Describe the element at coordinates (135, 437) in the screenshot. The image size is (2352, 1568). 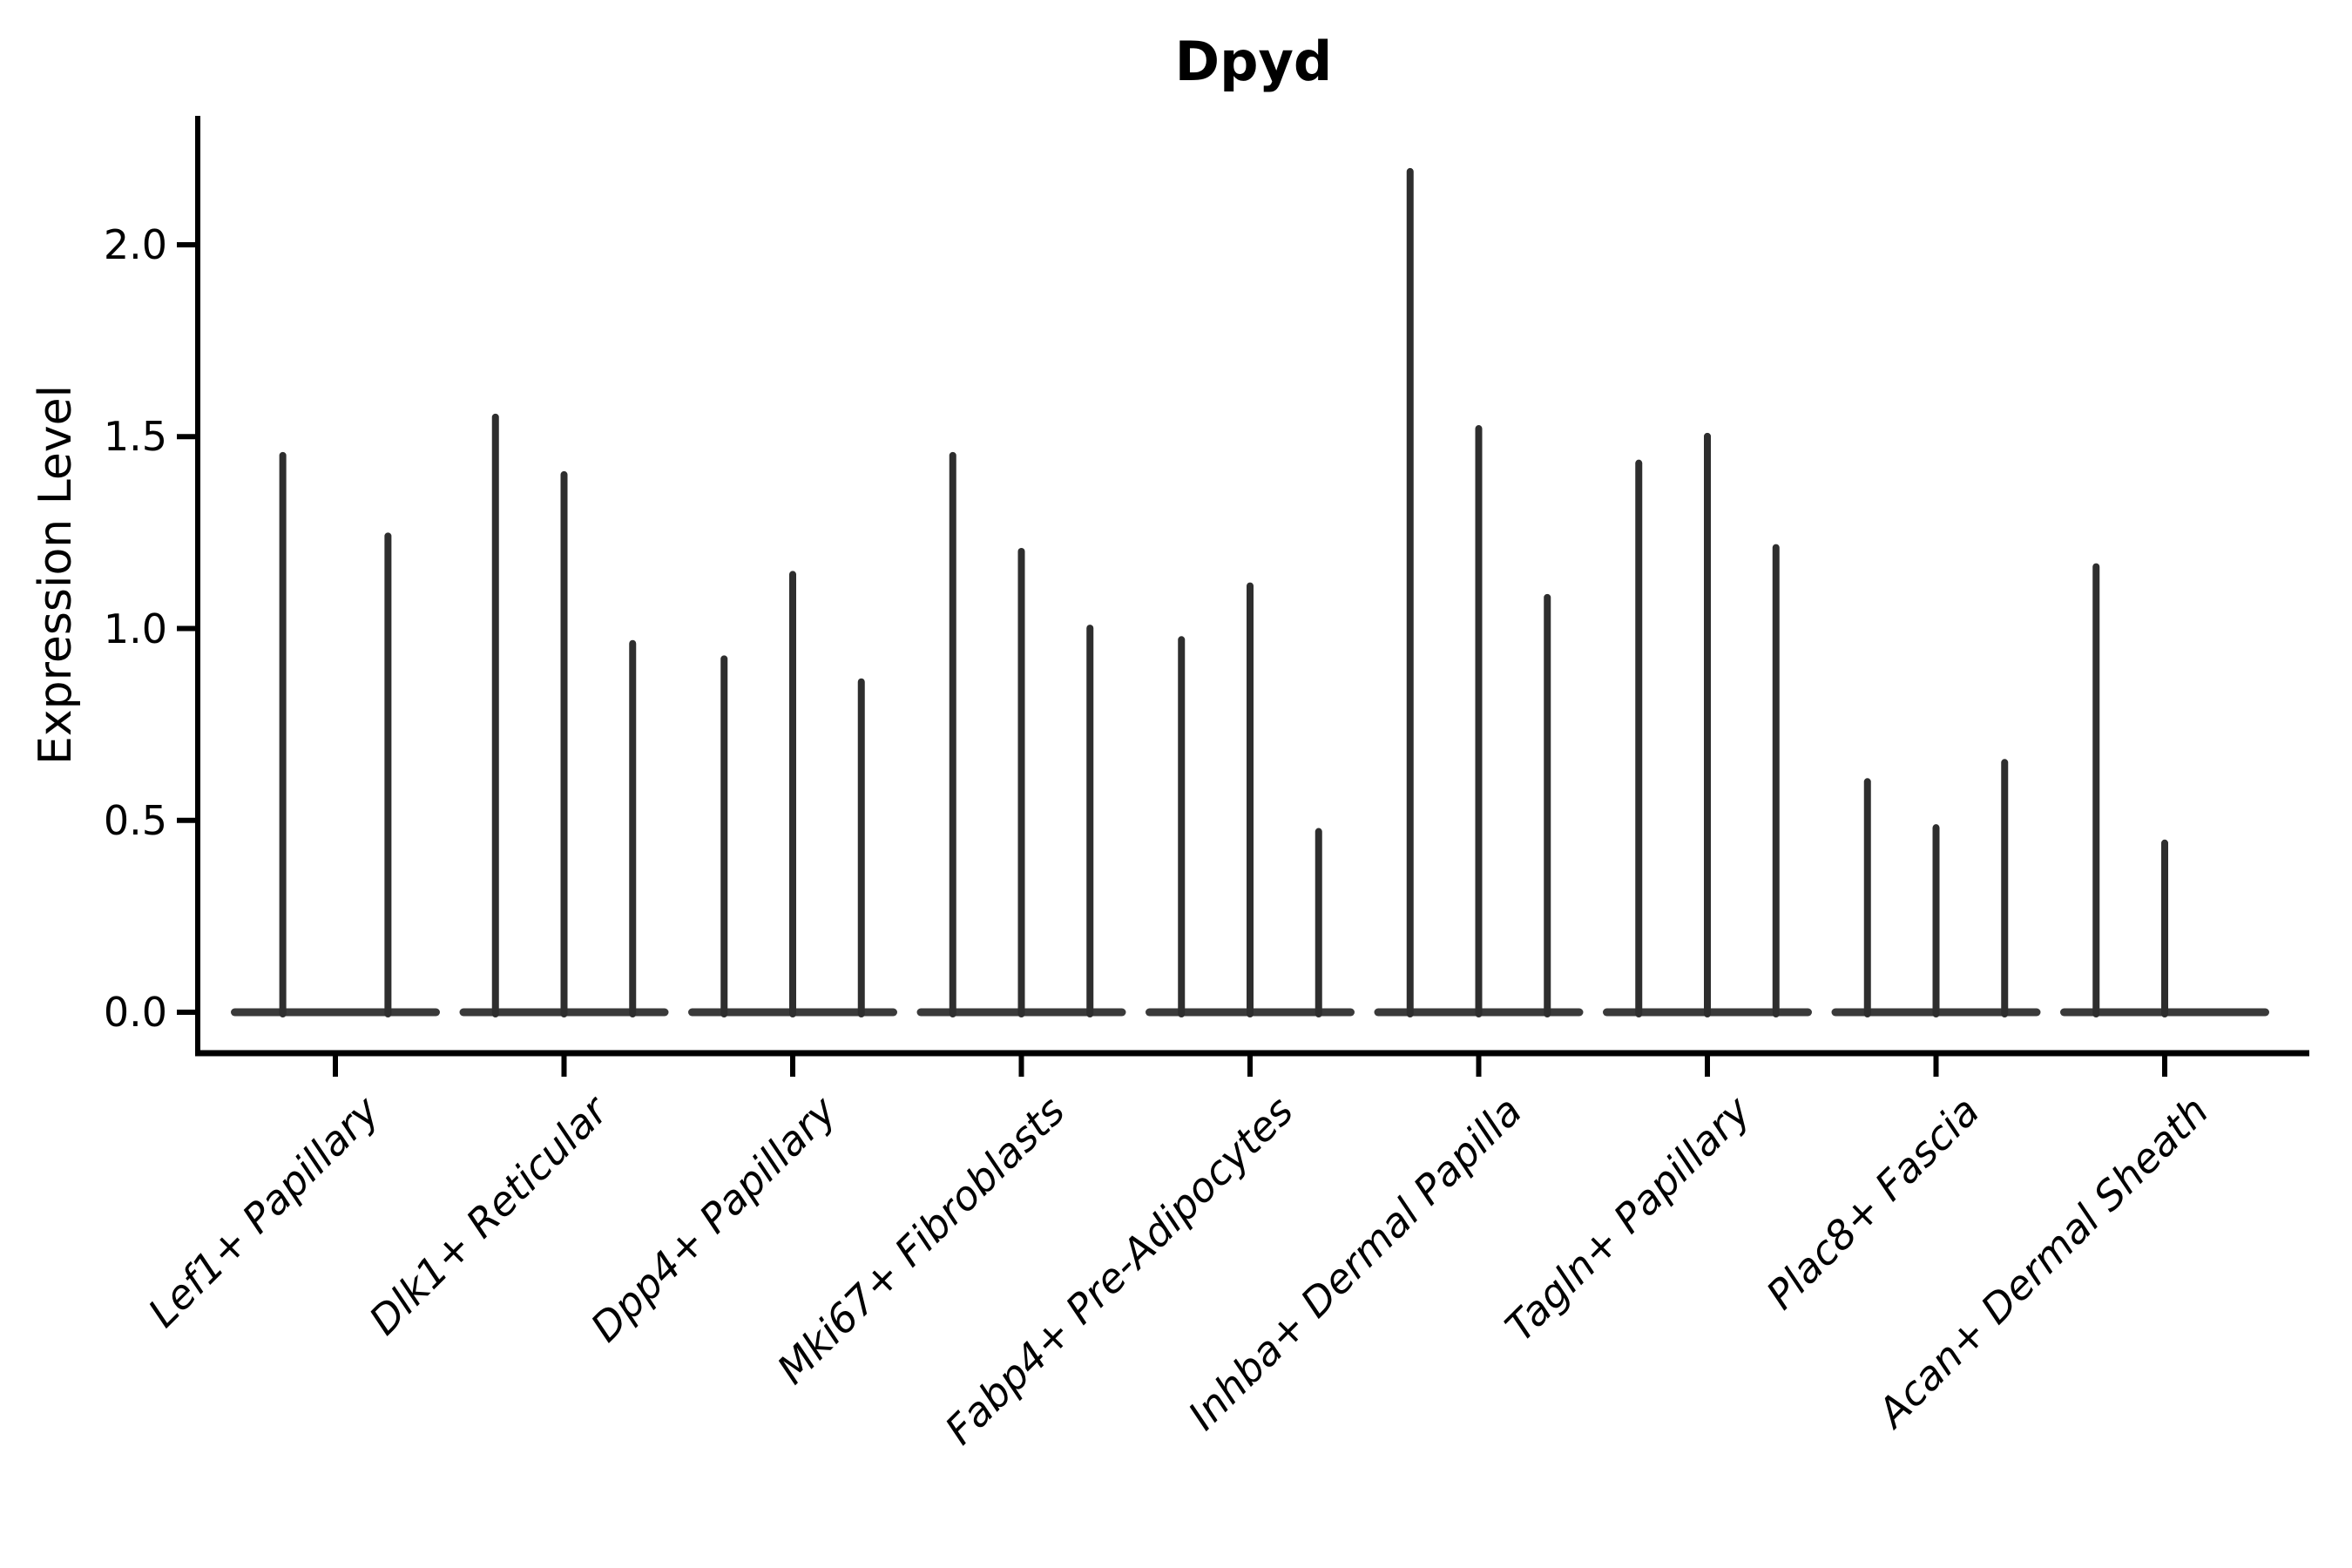
I see `y-tick-label: 1.5` at that location.